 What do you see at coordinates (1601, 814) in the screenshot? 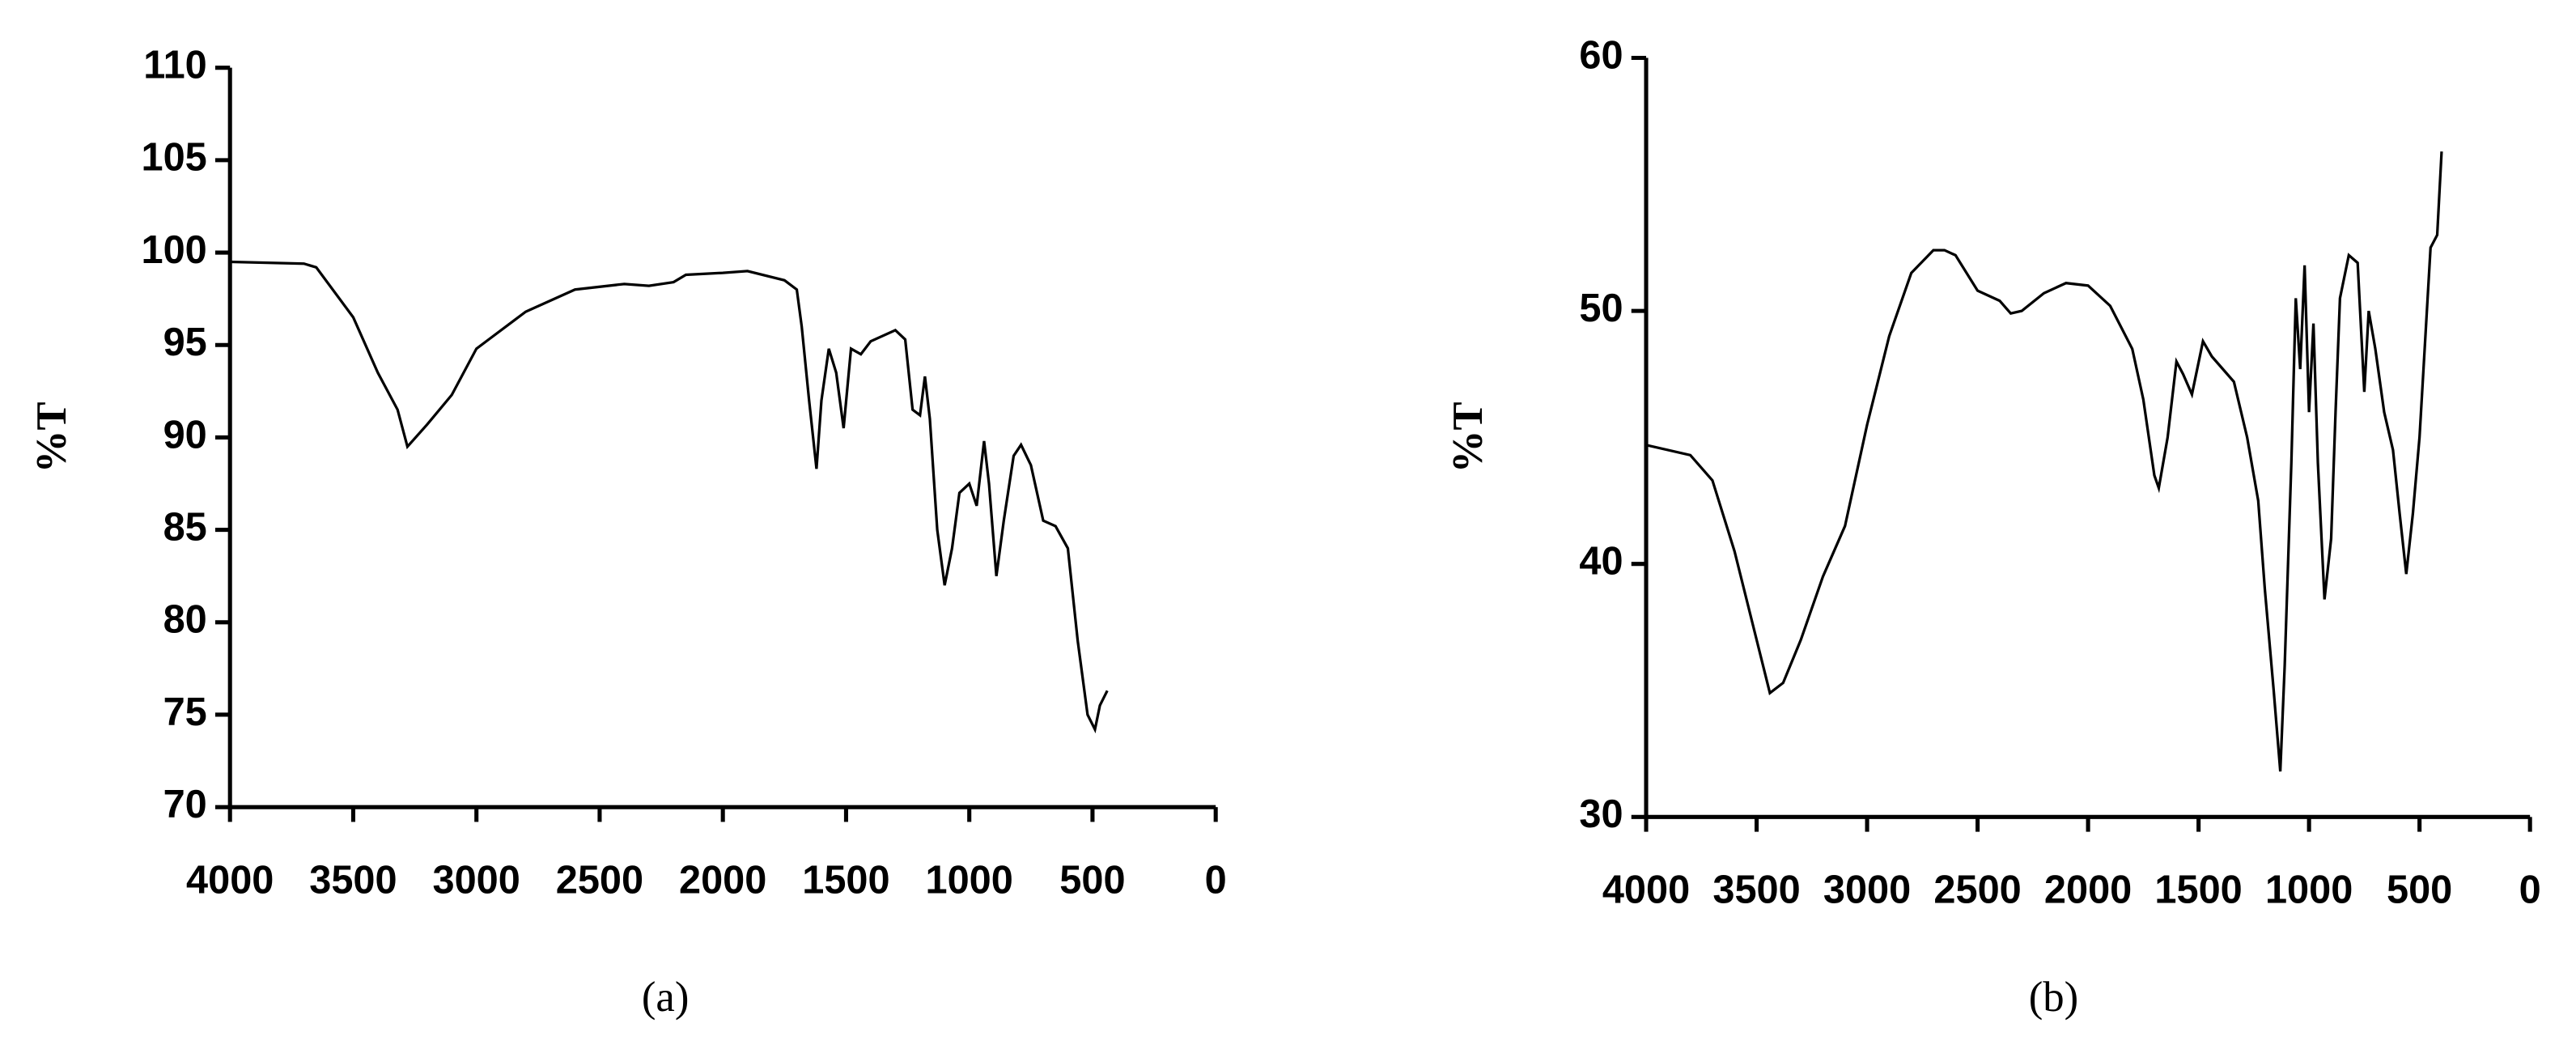
I see `y-tick-label: 30` at bounding box center [1601, 814].